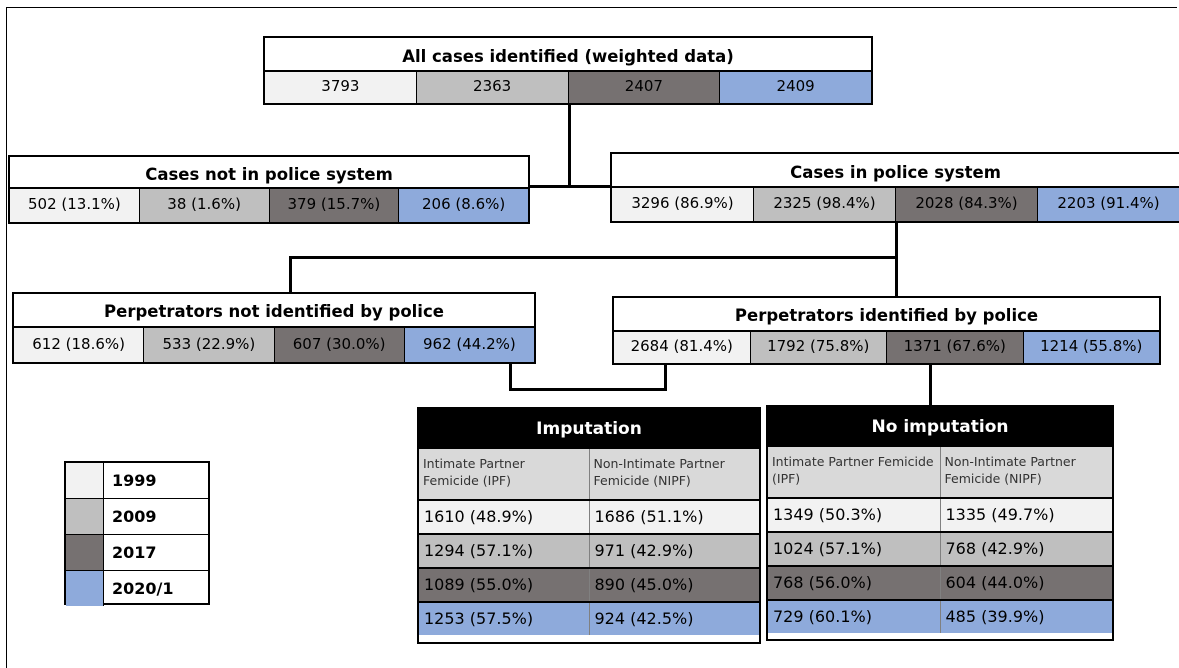 Image resolution: width=1179 pixels, height=668 pixels. Describe the element at coordinates (674, 551) in the screenshot. I see `imputation-nipf-2009: 971 (42.9%)` at that location.